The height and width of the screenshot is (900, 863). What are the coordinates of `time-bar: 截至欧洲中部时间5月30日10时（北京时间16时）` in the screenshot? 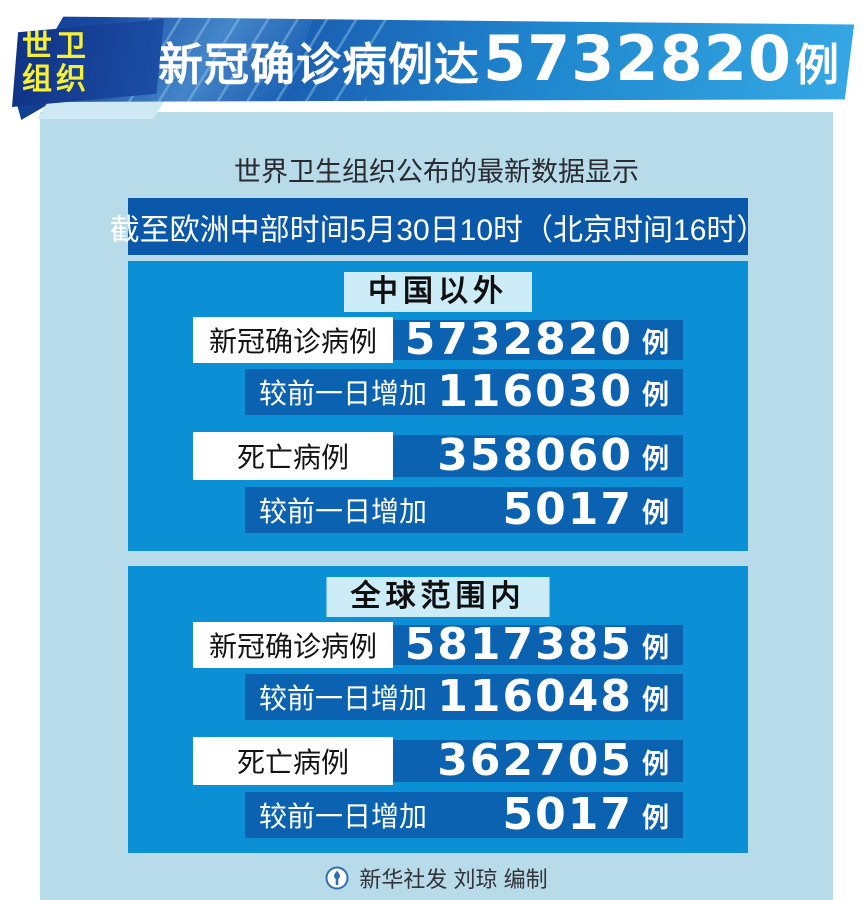 It's located at (438, 226).